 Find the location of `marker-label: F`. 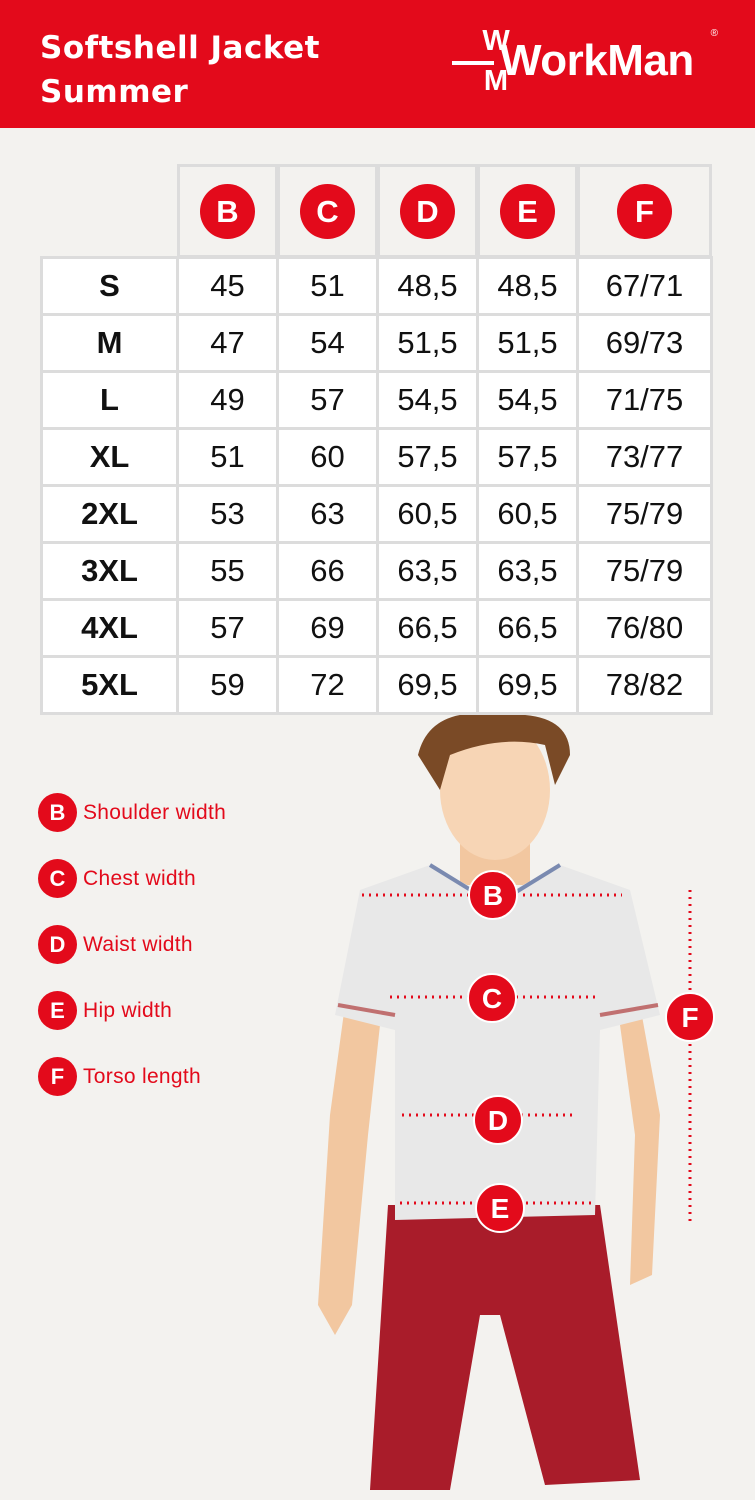

marker-label: F is located at coordinates (689, 1017).